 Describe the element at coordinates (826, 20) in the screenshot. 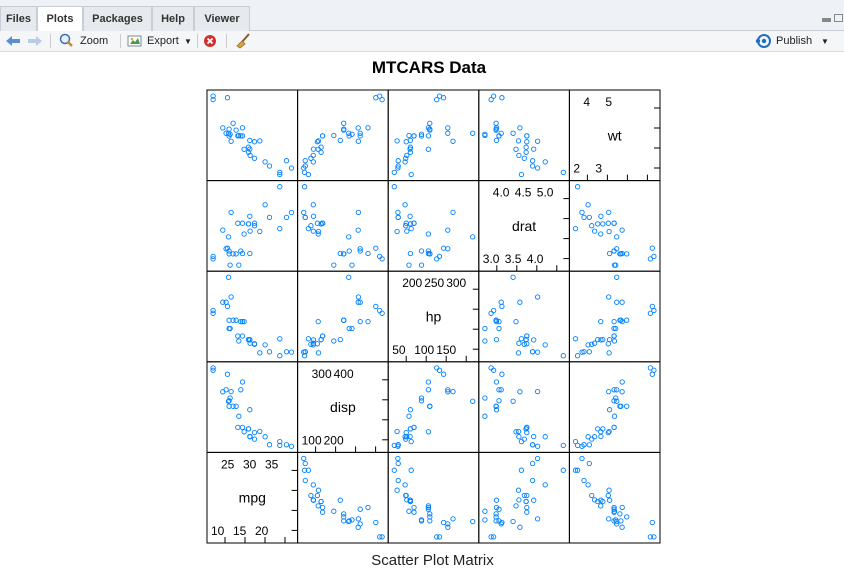

I see `minimize-icon` at that location.